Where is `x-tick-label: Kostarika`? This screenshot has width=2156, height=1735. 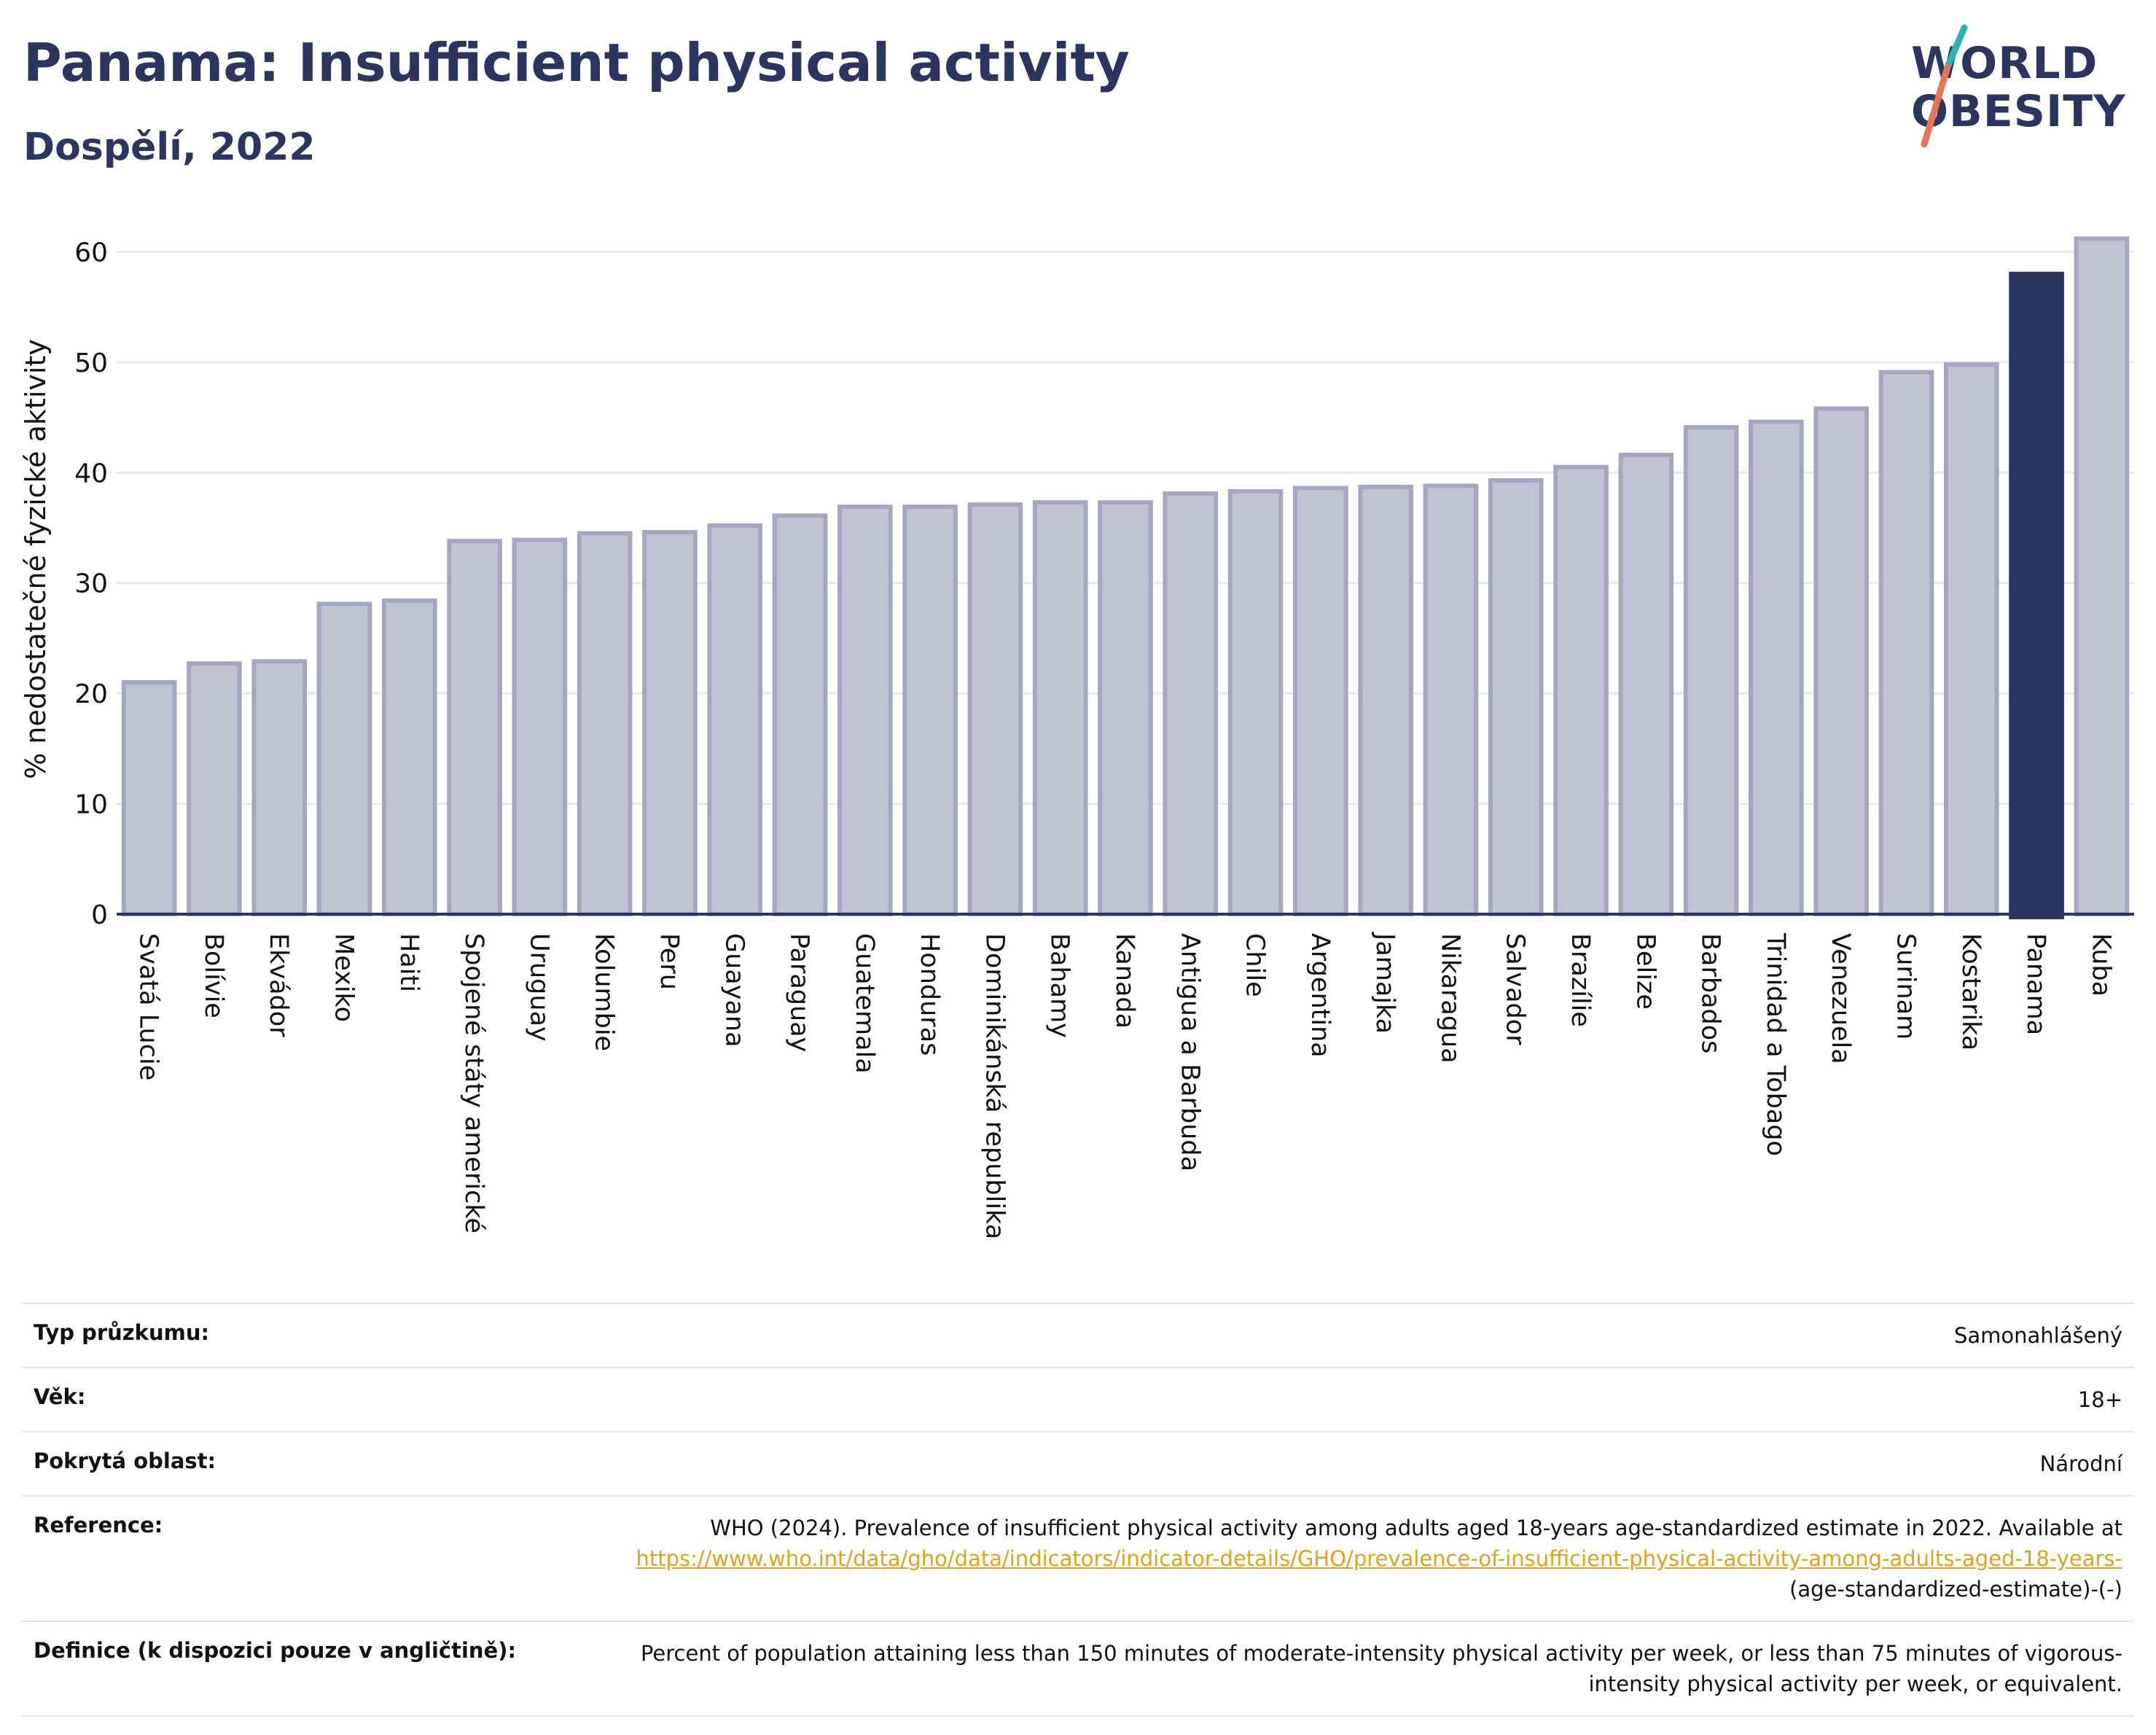
x-tick-label: Kostarika is located at coordinates (1971, 991).